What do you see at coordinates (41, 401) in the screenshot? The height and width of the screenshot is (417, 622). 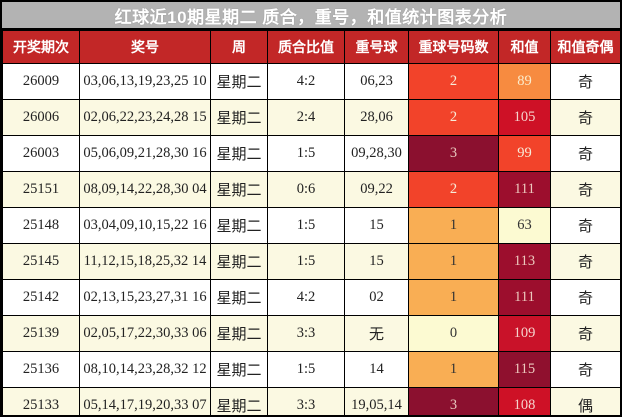 I see `period-cell: 25133` at bounding box center [41, 401].